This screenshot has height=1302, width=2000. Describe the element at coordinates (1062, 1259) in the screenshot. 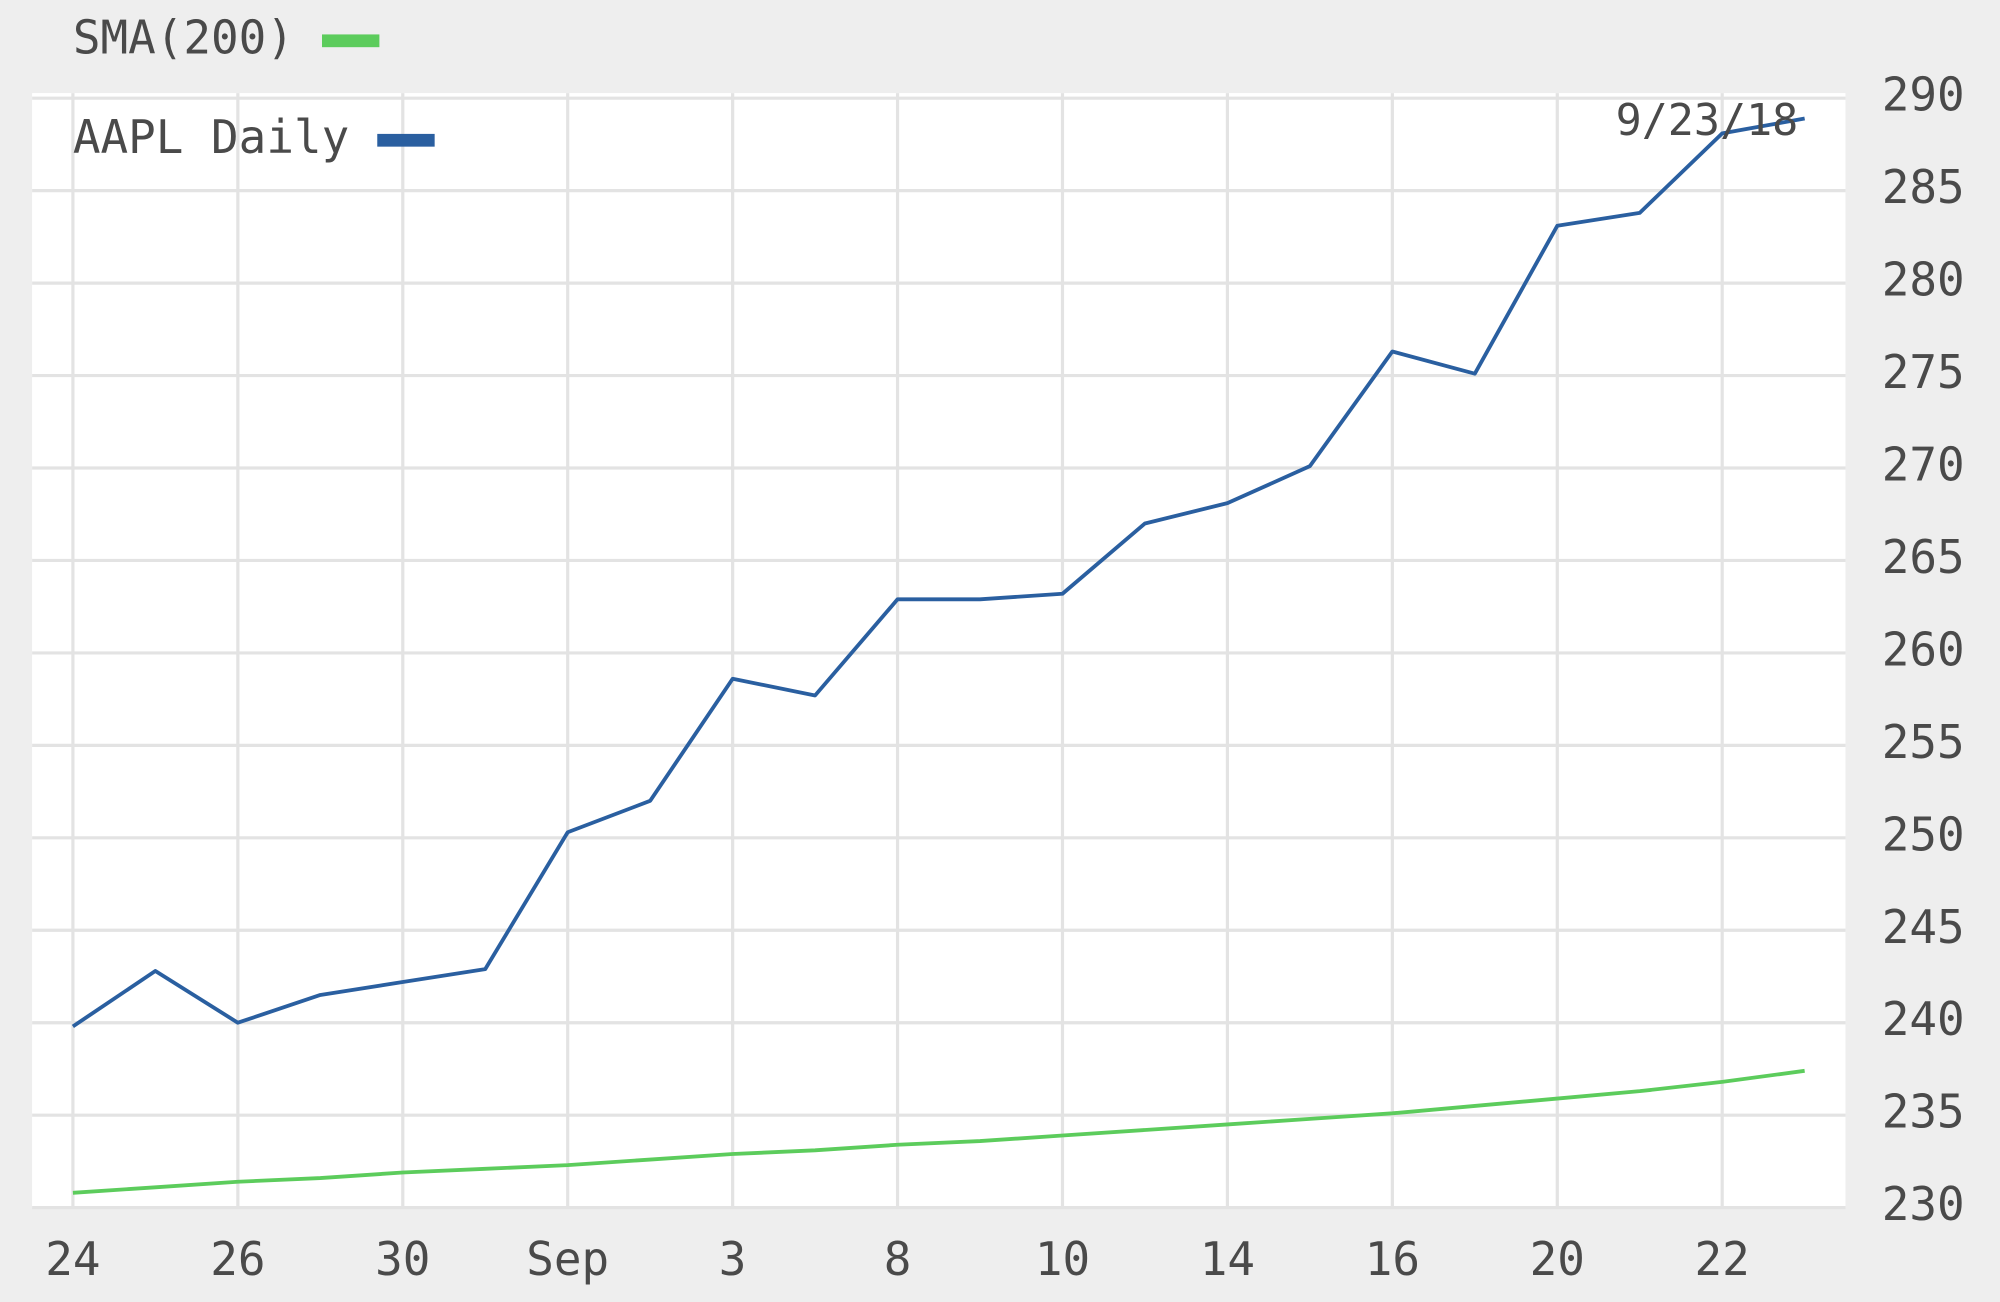

I see `x-tick-label: 10` at that location.